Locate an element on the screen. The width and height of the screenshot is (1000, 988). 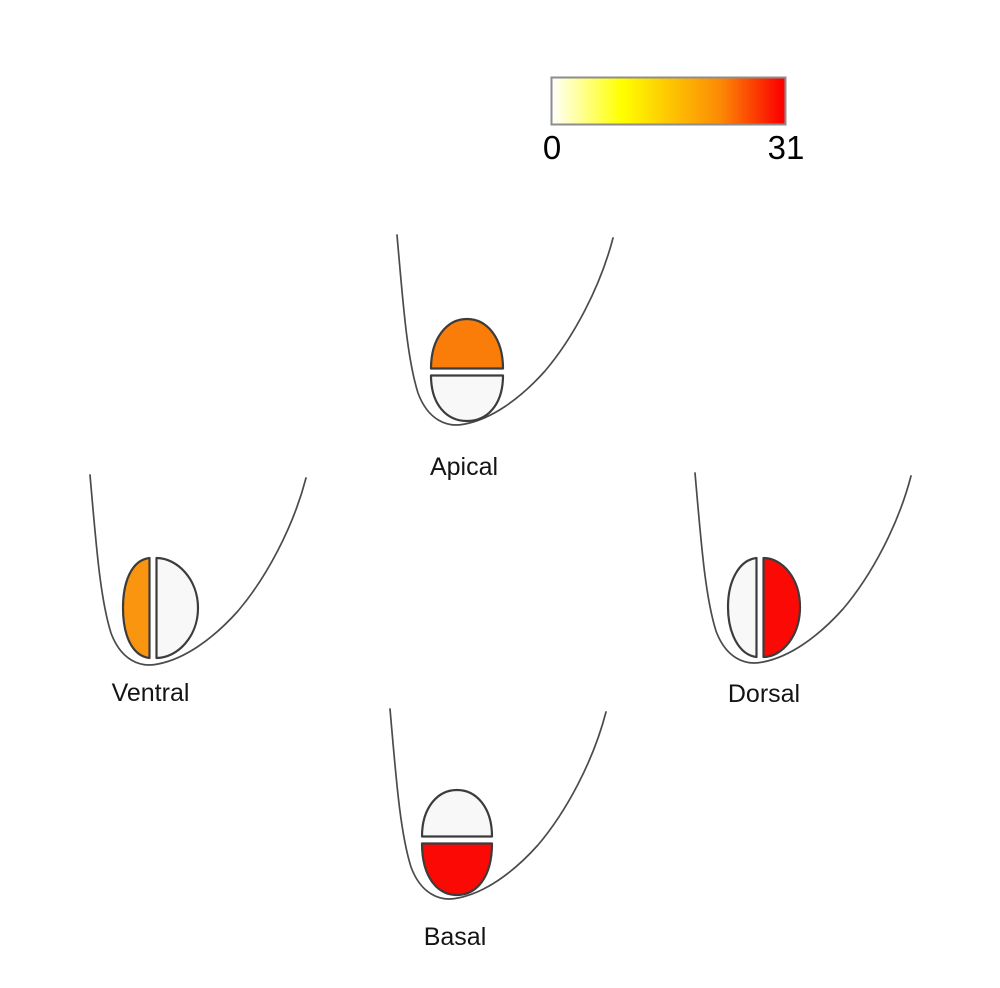
colorbar is located at coordinates (670, 102).